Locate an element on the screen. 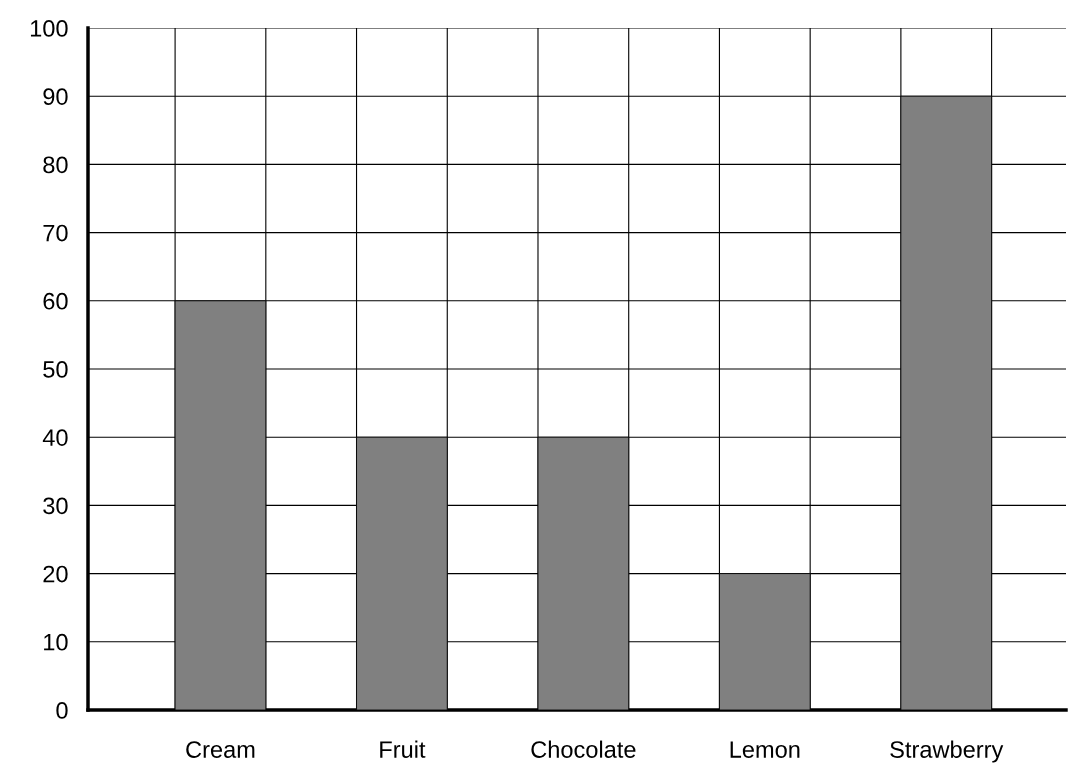  y-tick-label: 50 is located at coordinates (55, 369).